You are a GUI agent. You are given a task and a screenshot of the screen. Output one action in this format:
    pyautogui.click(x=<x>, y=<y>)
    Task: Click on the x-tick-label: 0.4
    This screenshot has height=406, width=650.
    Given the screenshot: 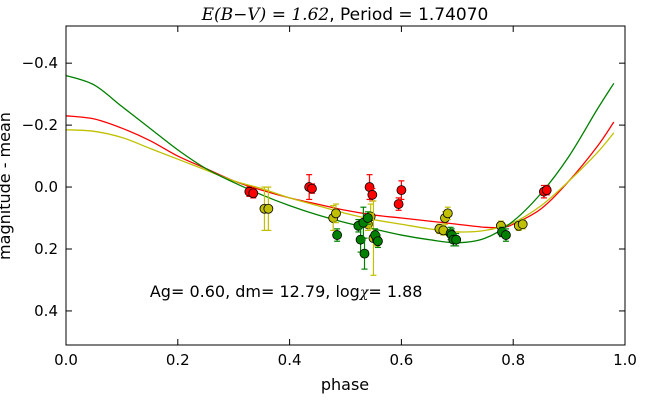 What is the action you would take?
    pyautogui.click(x=290, y=360)
    